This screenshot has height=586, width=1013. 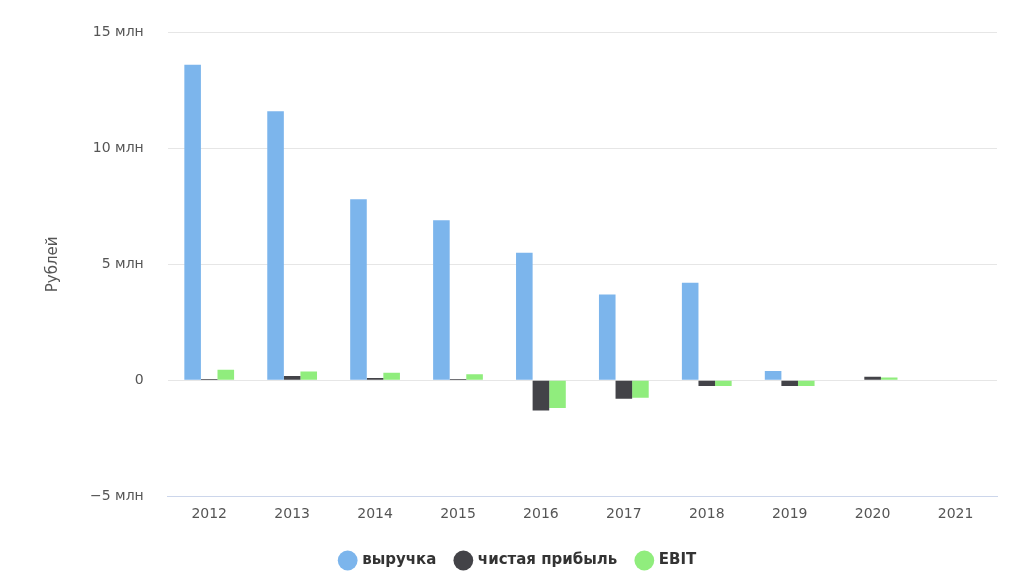 I want to click on y-tick-label: 10 млн, so click(x=118, y=146).